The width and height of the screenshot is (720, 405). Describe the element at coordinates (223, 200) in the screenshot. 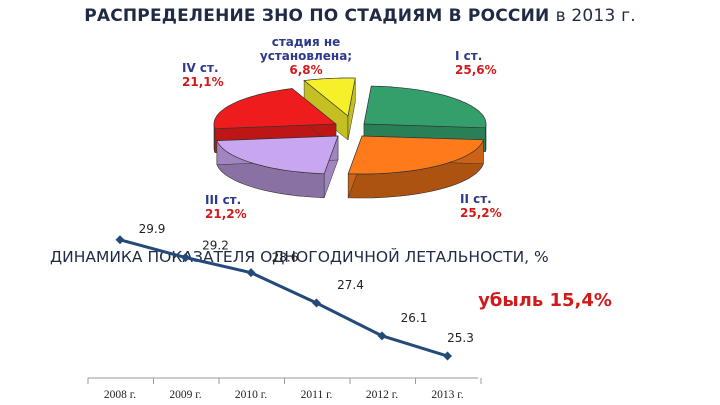

I see `pie-slice-name: III ст.` at that location.